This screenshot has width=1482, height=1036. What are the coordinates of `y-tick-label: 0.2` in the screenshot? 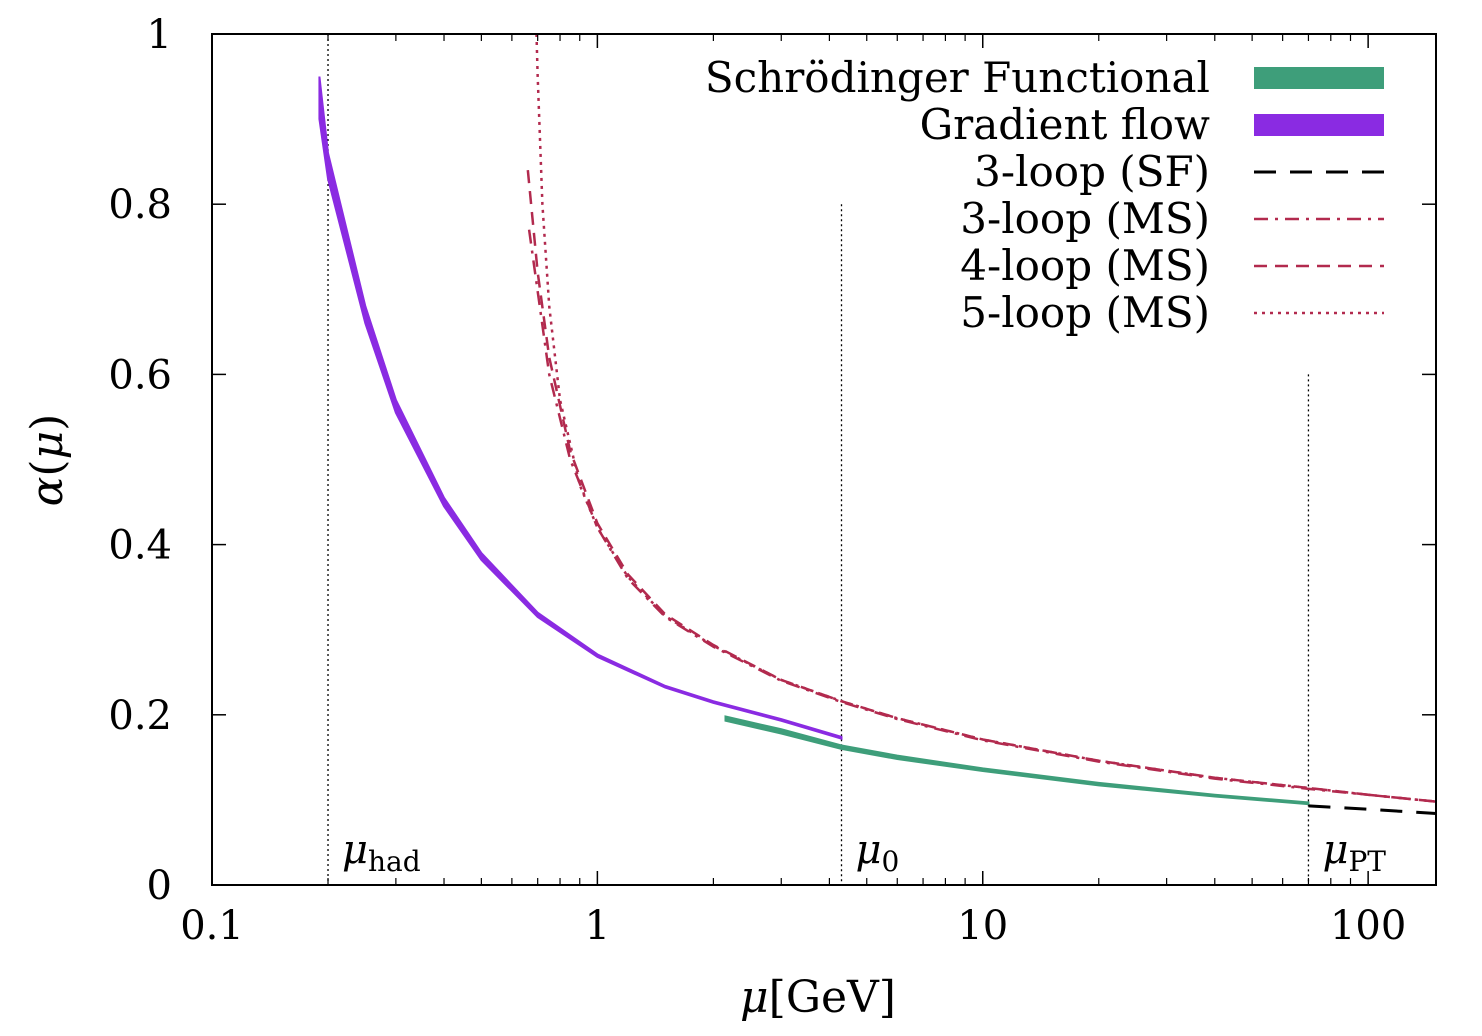 It's located at (140, 716).